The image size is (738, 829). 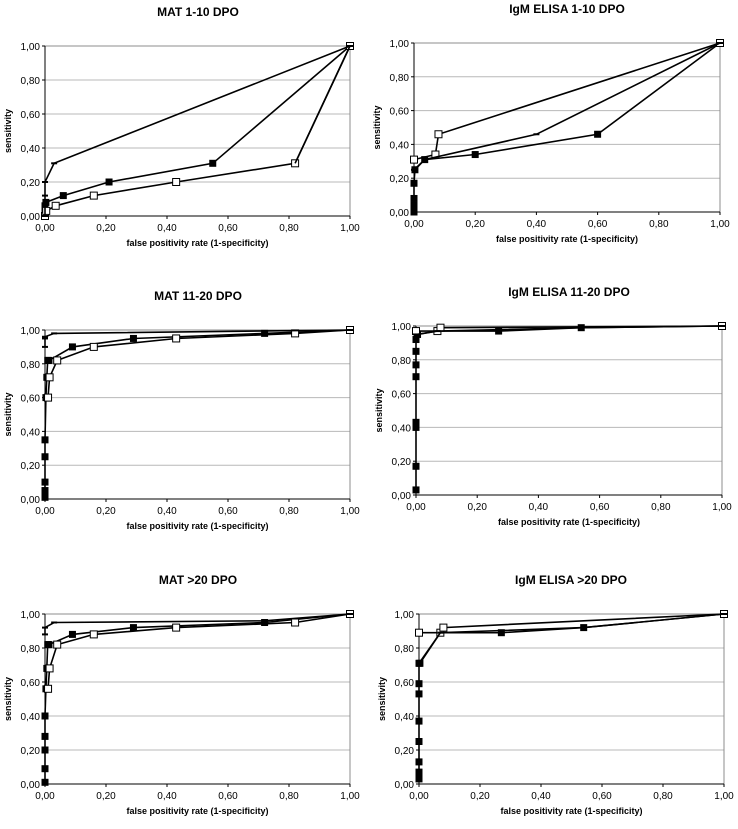 What do you see at coordinates (198, 296) in the screenshot?
I see `chart-title: MAT 11-20 DPO` at bounding box center [198, 296].